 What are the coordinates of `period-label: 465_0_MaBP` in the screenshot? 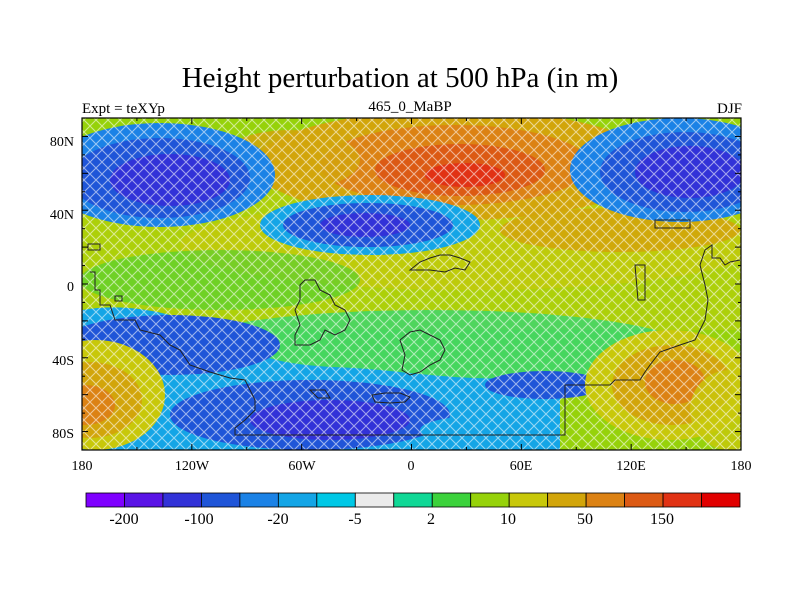 It's located at (410, 107).